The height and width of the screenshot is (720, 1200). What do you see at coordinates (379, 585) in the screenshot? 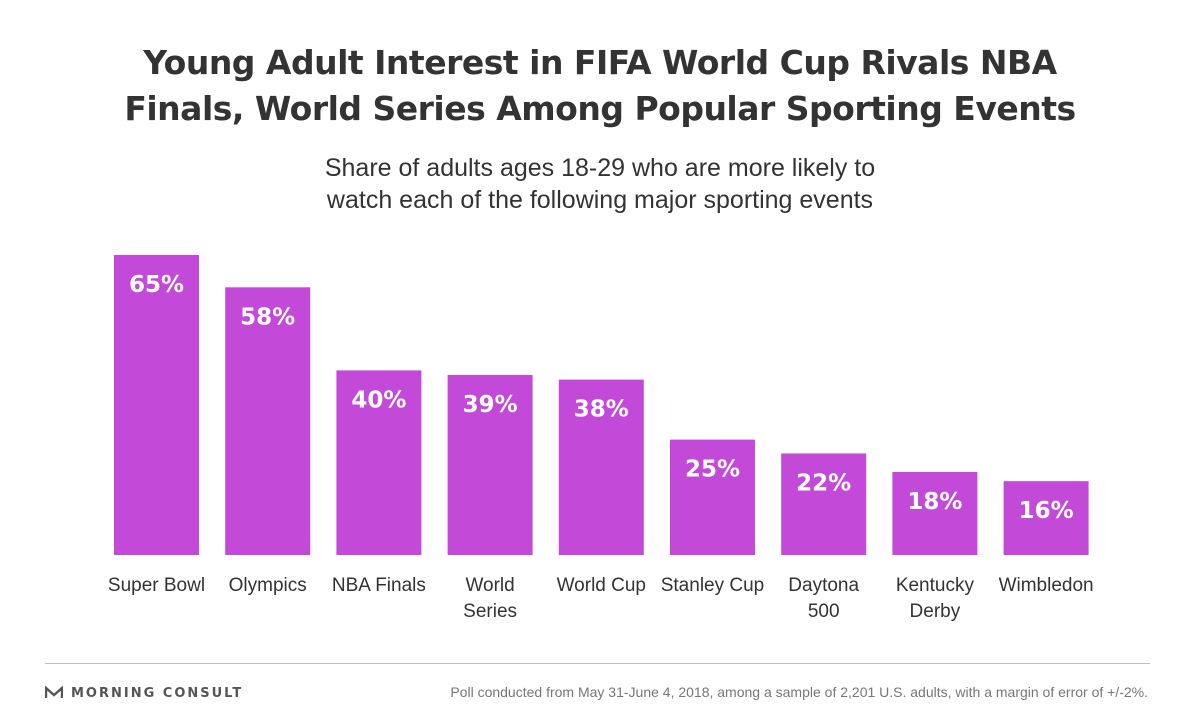
I see `category-label-2: NBA Finals` at bounding box center [379, 585].